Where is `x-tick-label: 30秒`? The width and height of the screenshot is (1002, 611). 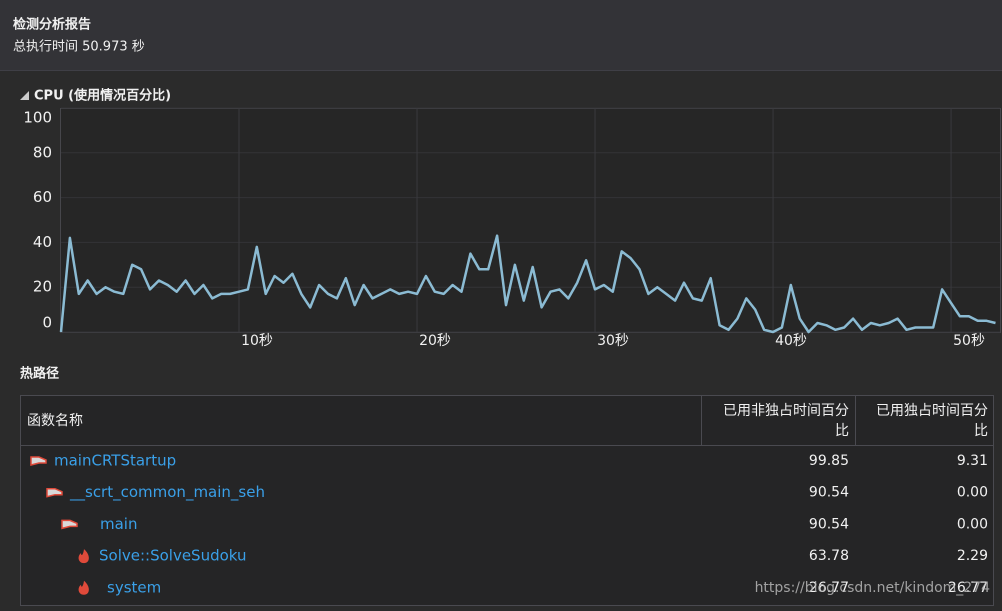 x-tick-label: 30秒 is located at coordinates (613, 341).